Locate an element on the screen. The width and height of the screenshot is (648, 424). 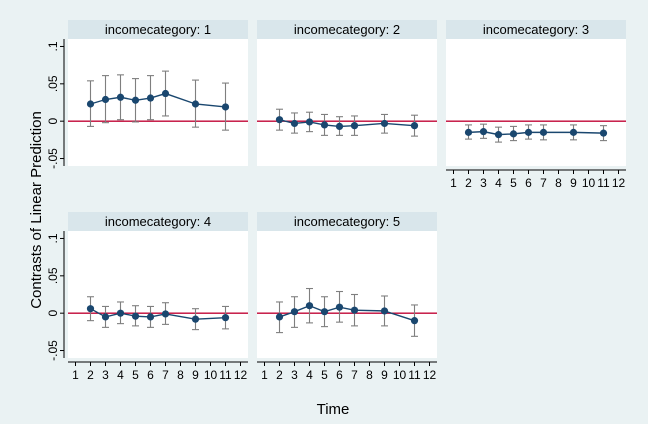
panel-title: incomecategory: 2 is located at coordinates (347, 29).